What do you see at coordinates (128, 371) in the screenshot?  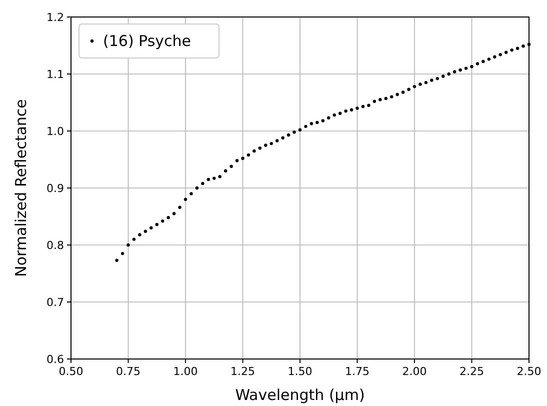 I see `x-tick-label: 0.75` at bounding box center [128, 371].